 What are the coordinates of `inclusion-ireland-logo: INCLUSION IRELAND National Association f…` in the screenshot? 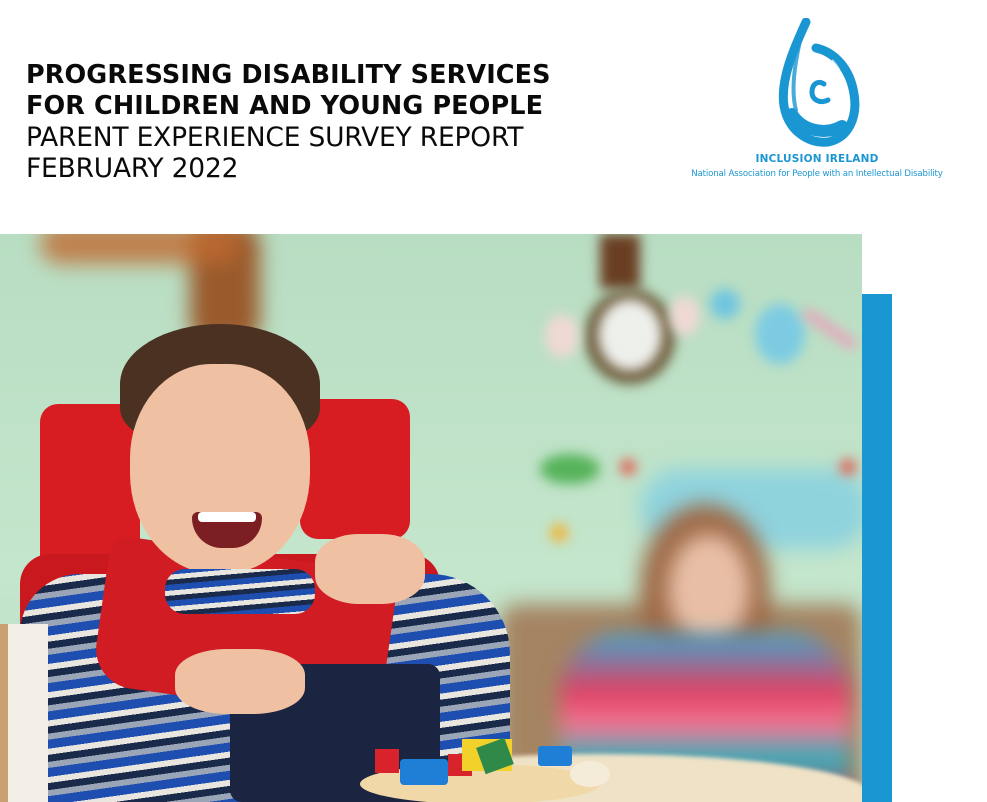 It's located at (817, 103).